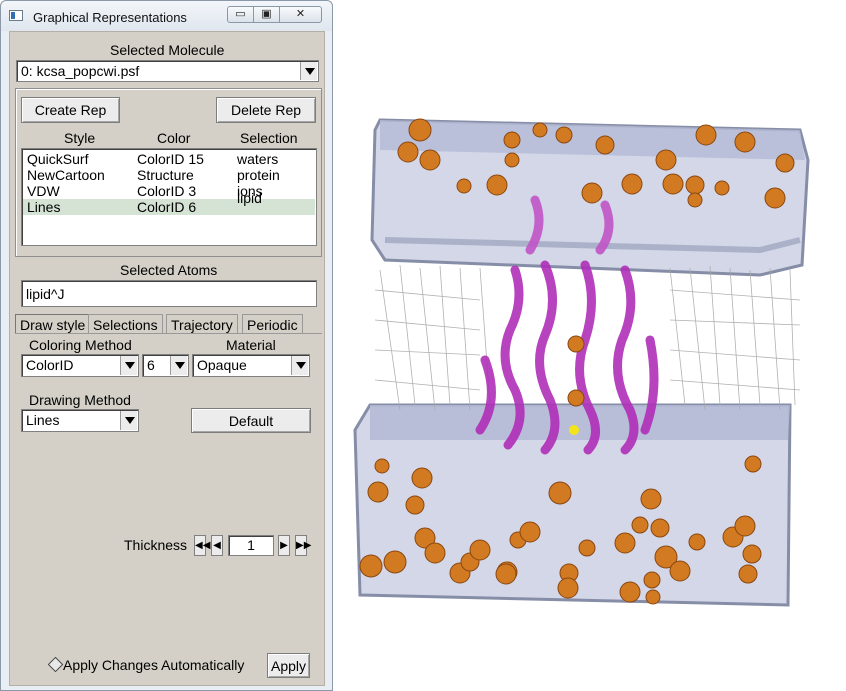  I want to click on apply-auto-label: Apply Changes Automatically, so click(154, 665).